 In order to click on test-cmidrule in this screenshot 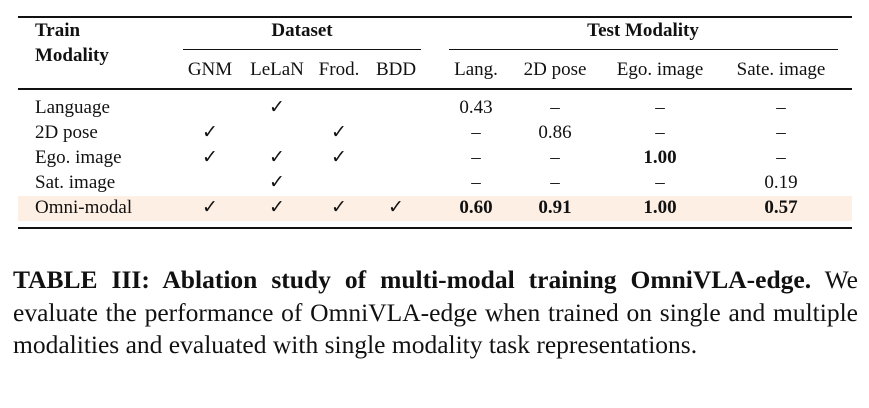, I will do `click(643, 49)`.